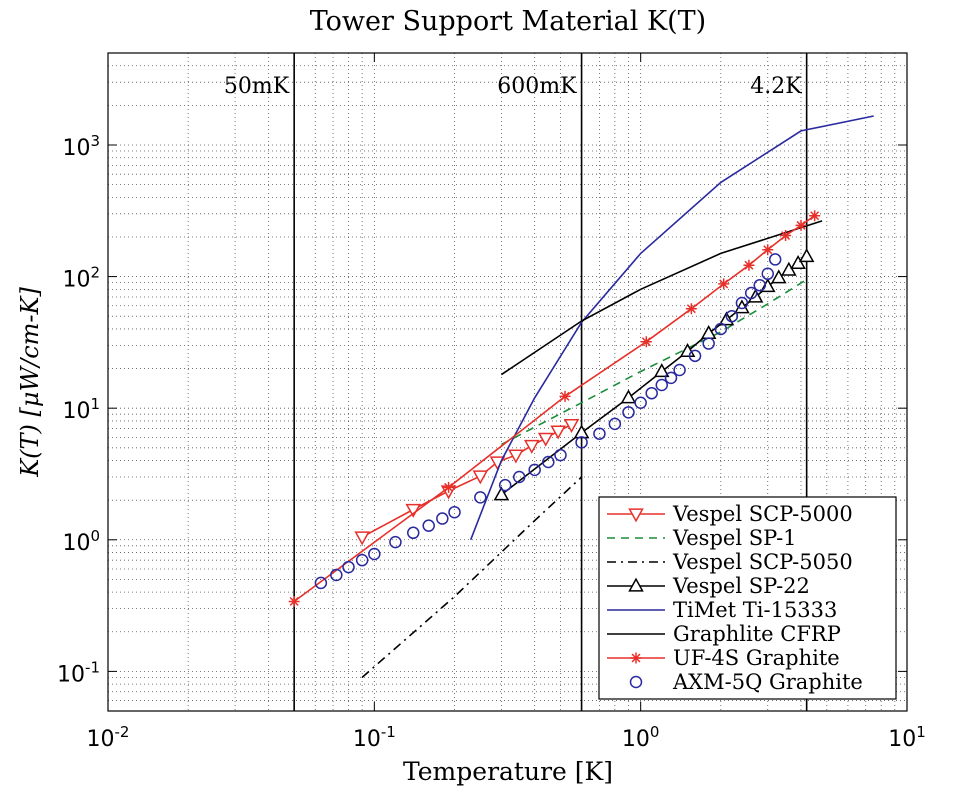  I want to click on y-tick-label: 10⁰, so click(81, 541).